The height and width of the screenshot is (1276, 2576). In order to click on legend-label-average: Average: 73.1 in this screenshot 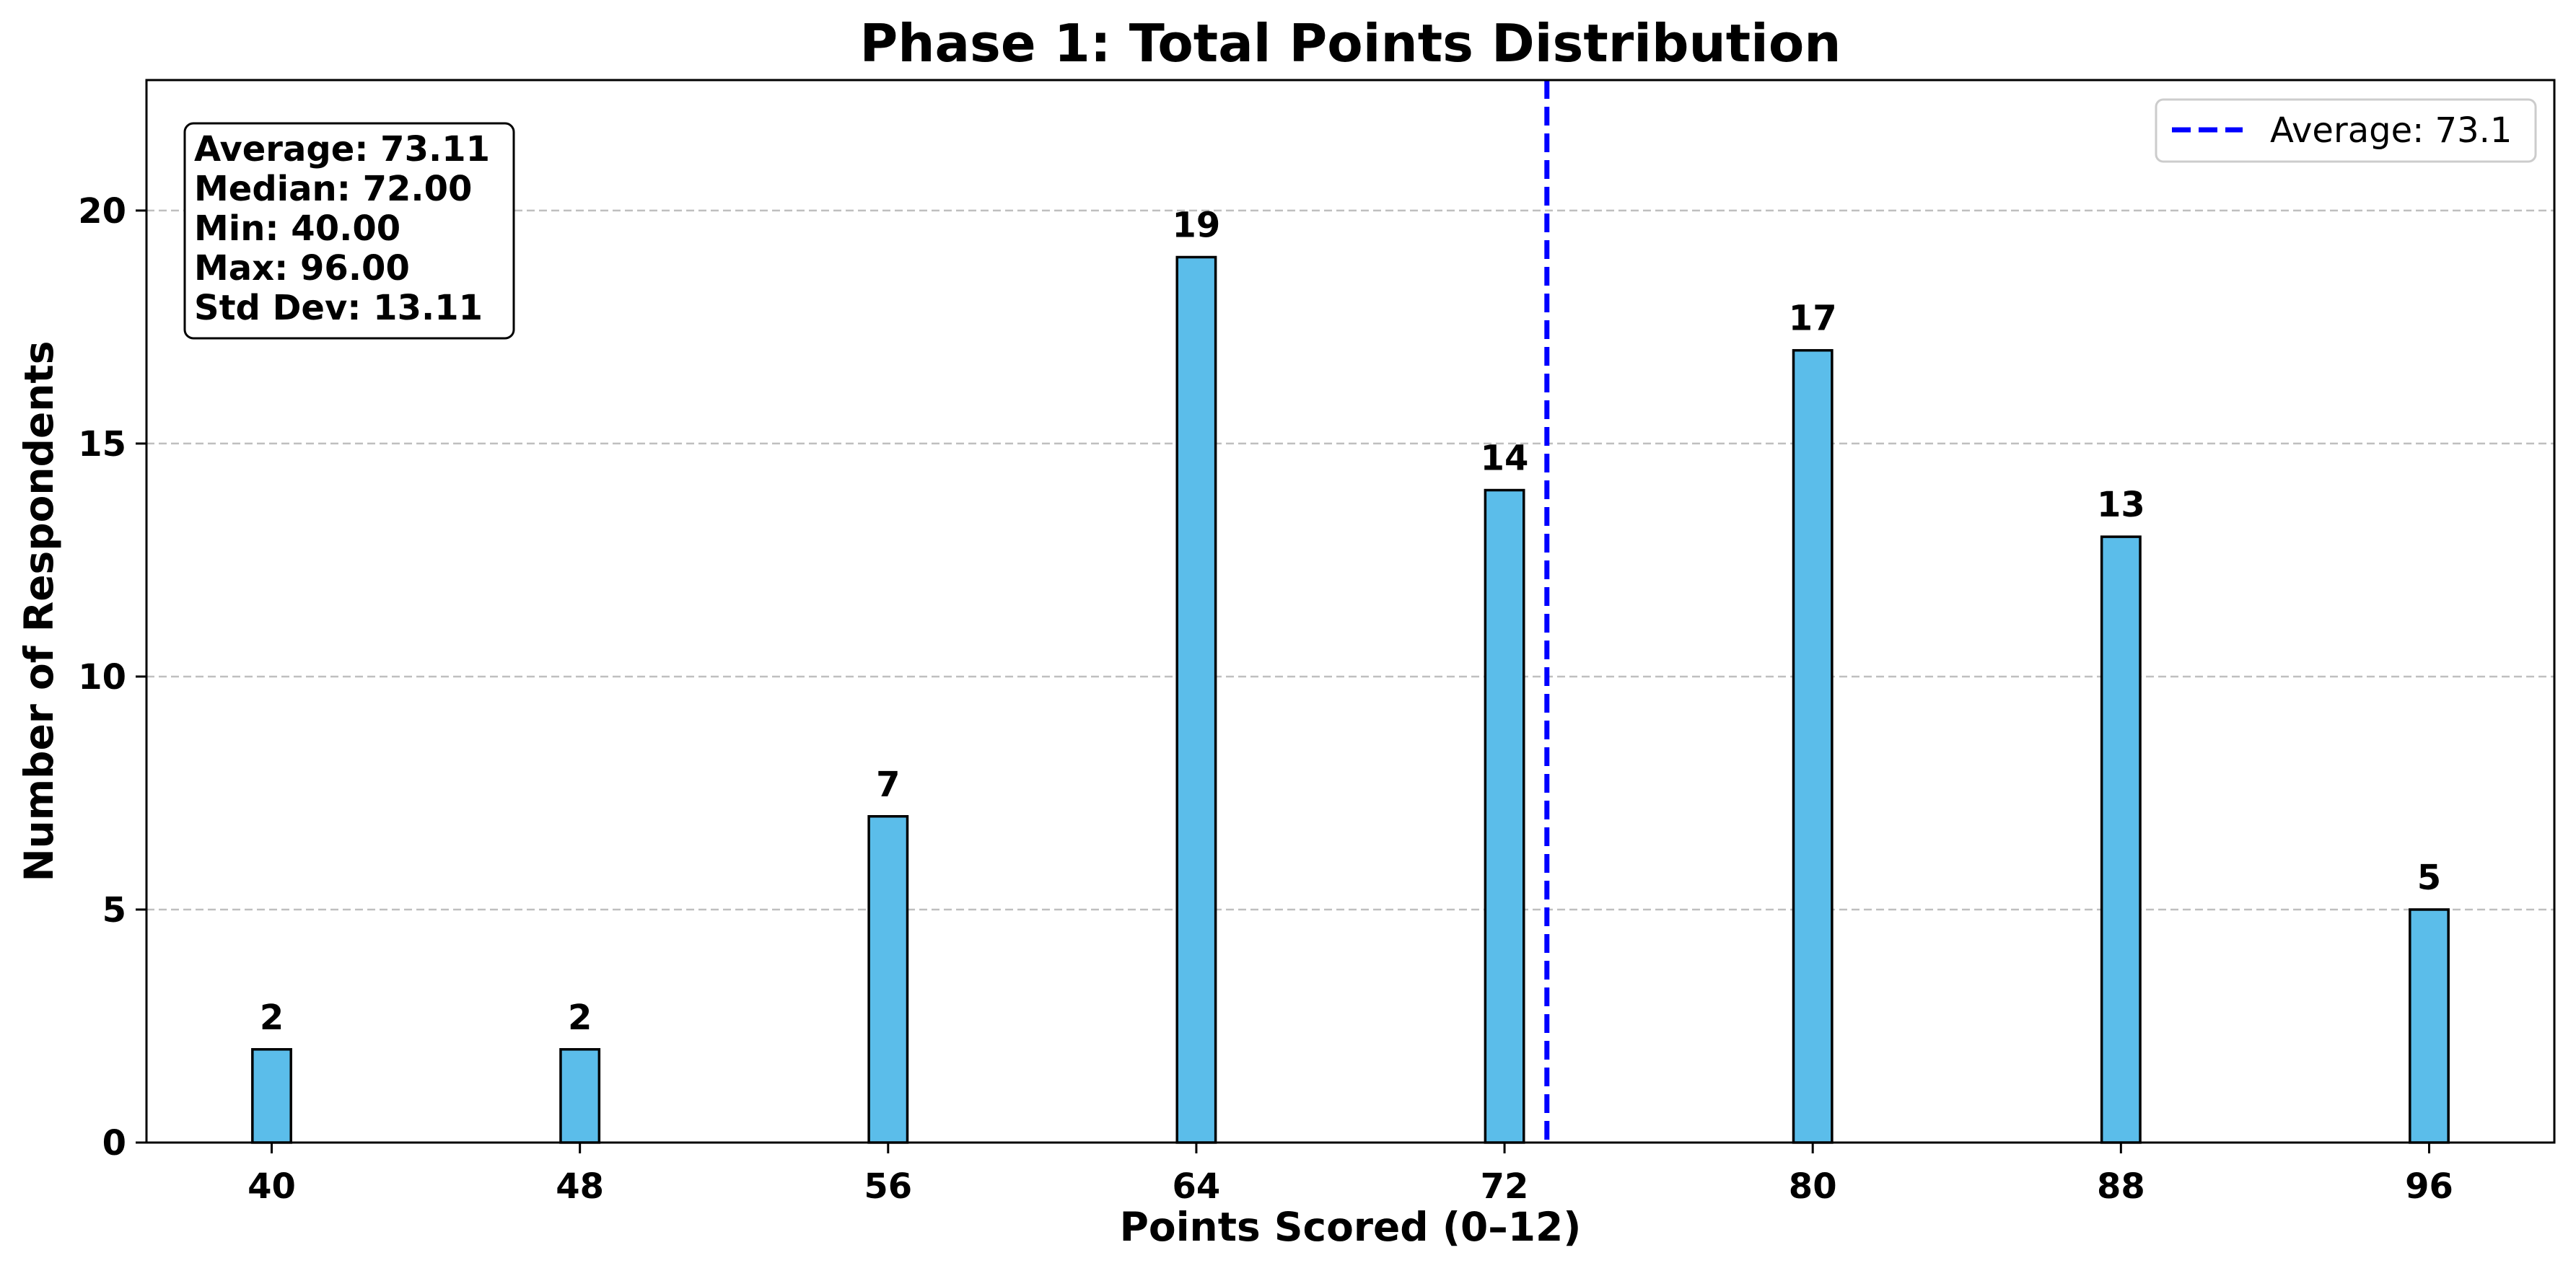, I will do `click(2391, 131)`.